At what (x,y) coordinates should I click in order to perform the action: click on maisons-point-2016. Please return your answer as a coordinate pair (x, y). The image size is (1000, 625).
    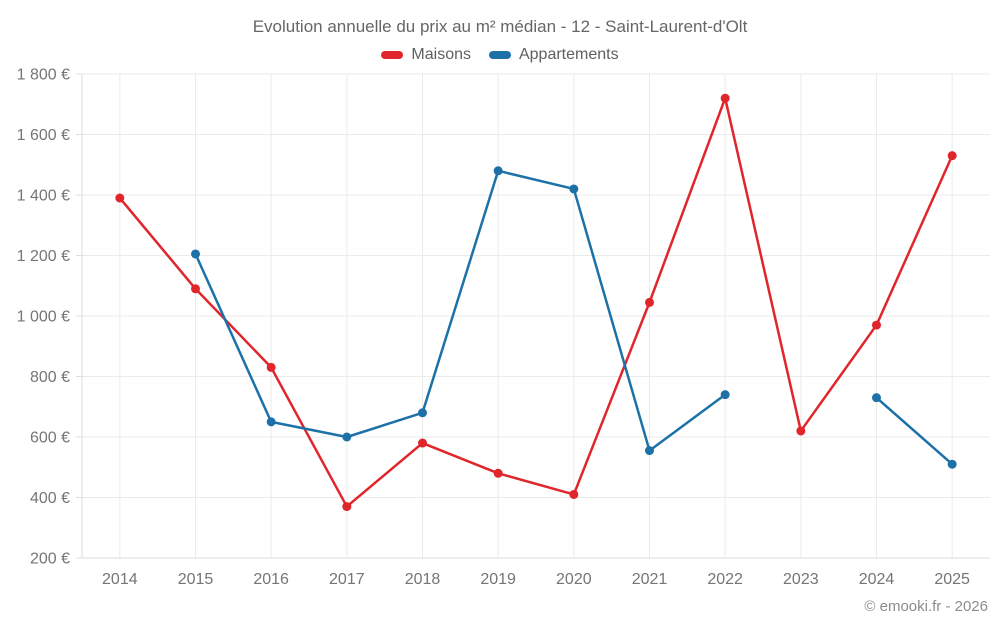
    Looking at the image, I should click on (271, 367).